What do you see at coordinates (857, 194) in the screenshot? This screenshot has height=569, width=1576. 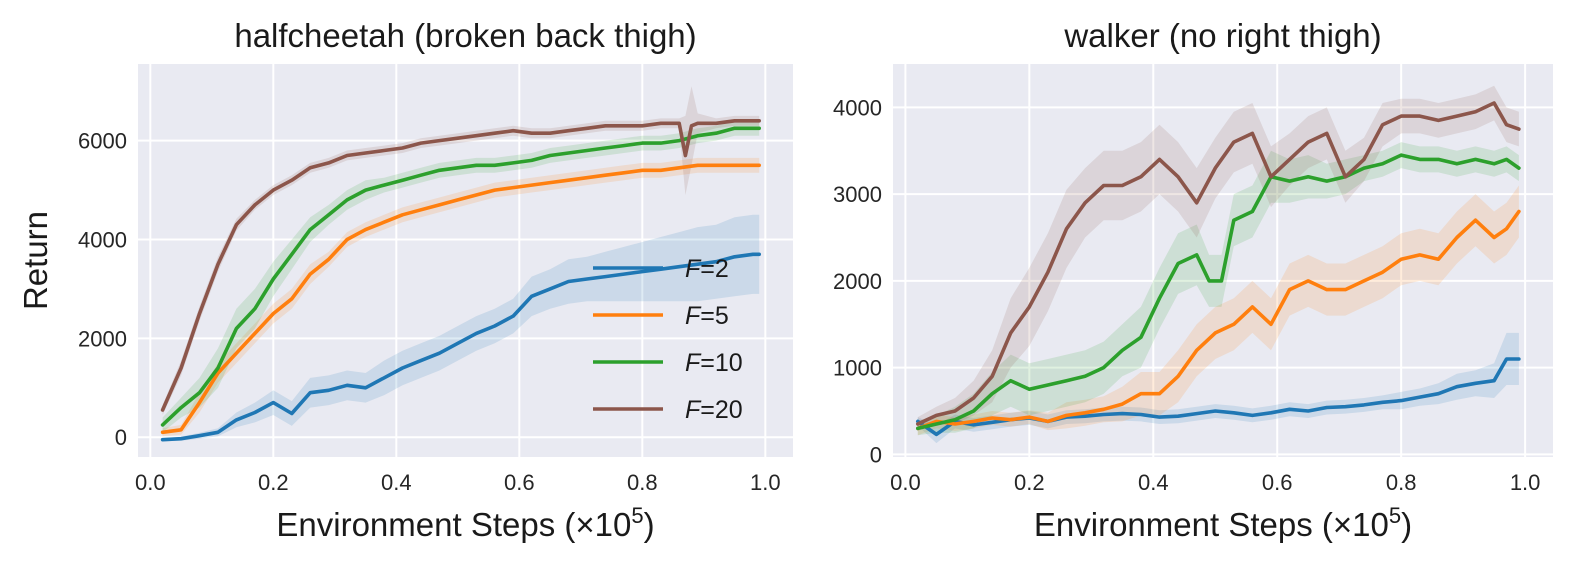 I see `y-tick-label: 3000` at bounding box center [857, 194].